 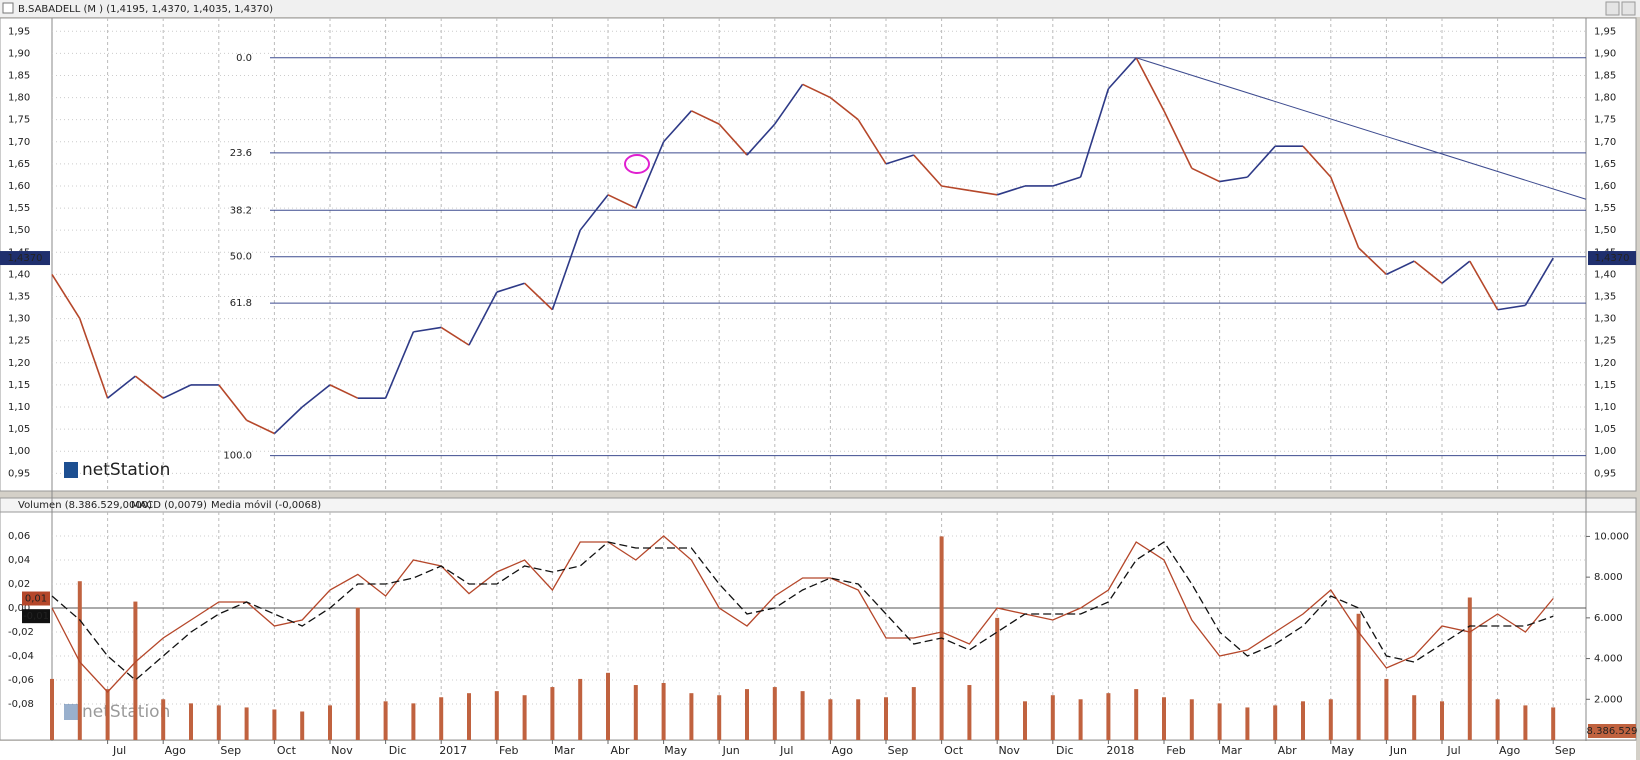 I want to click on x-tick-label: Jul, so click(x=1453, y=750).